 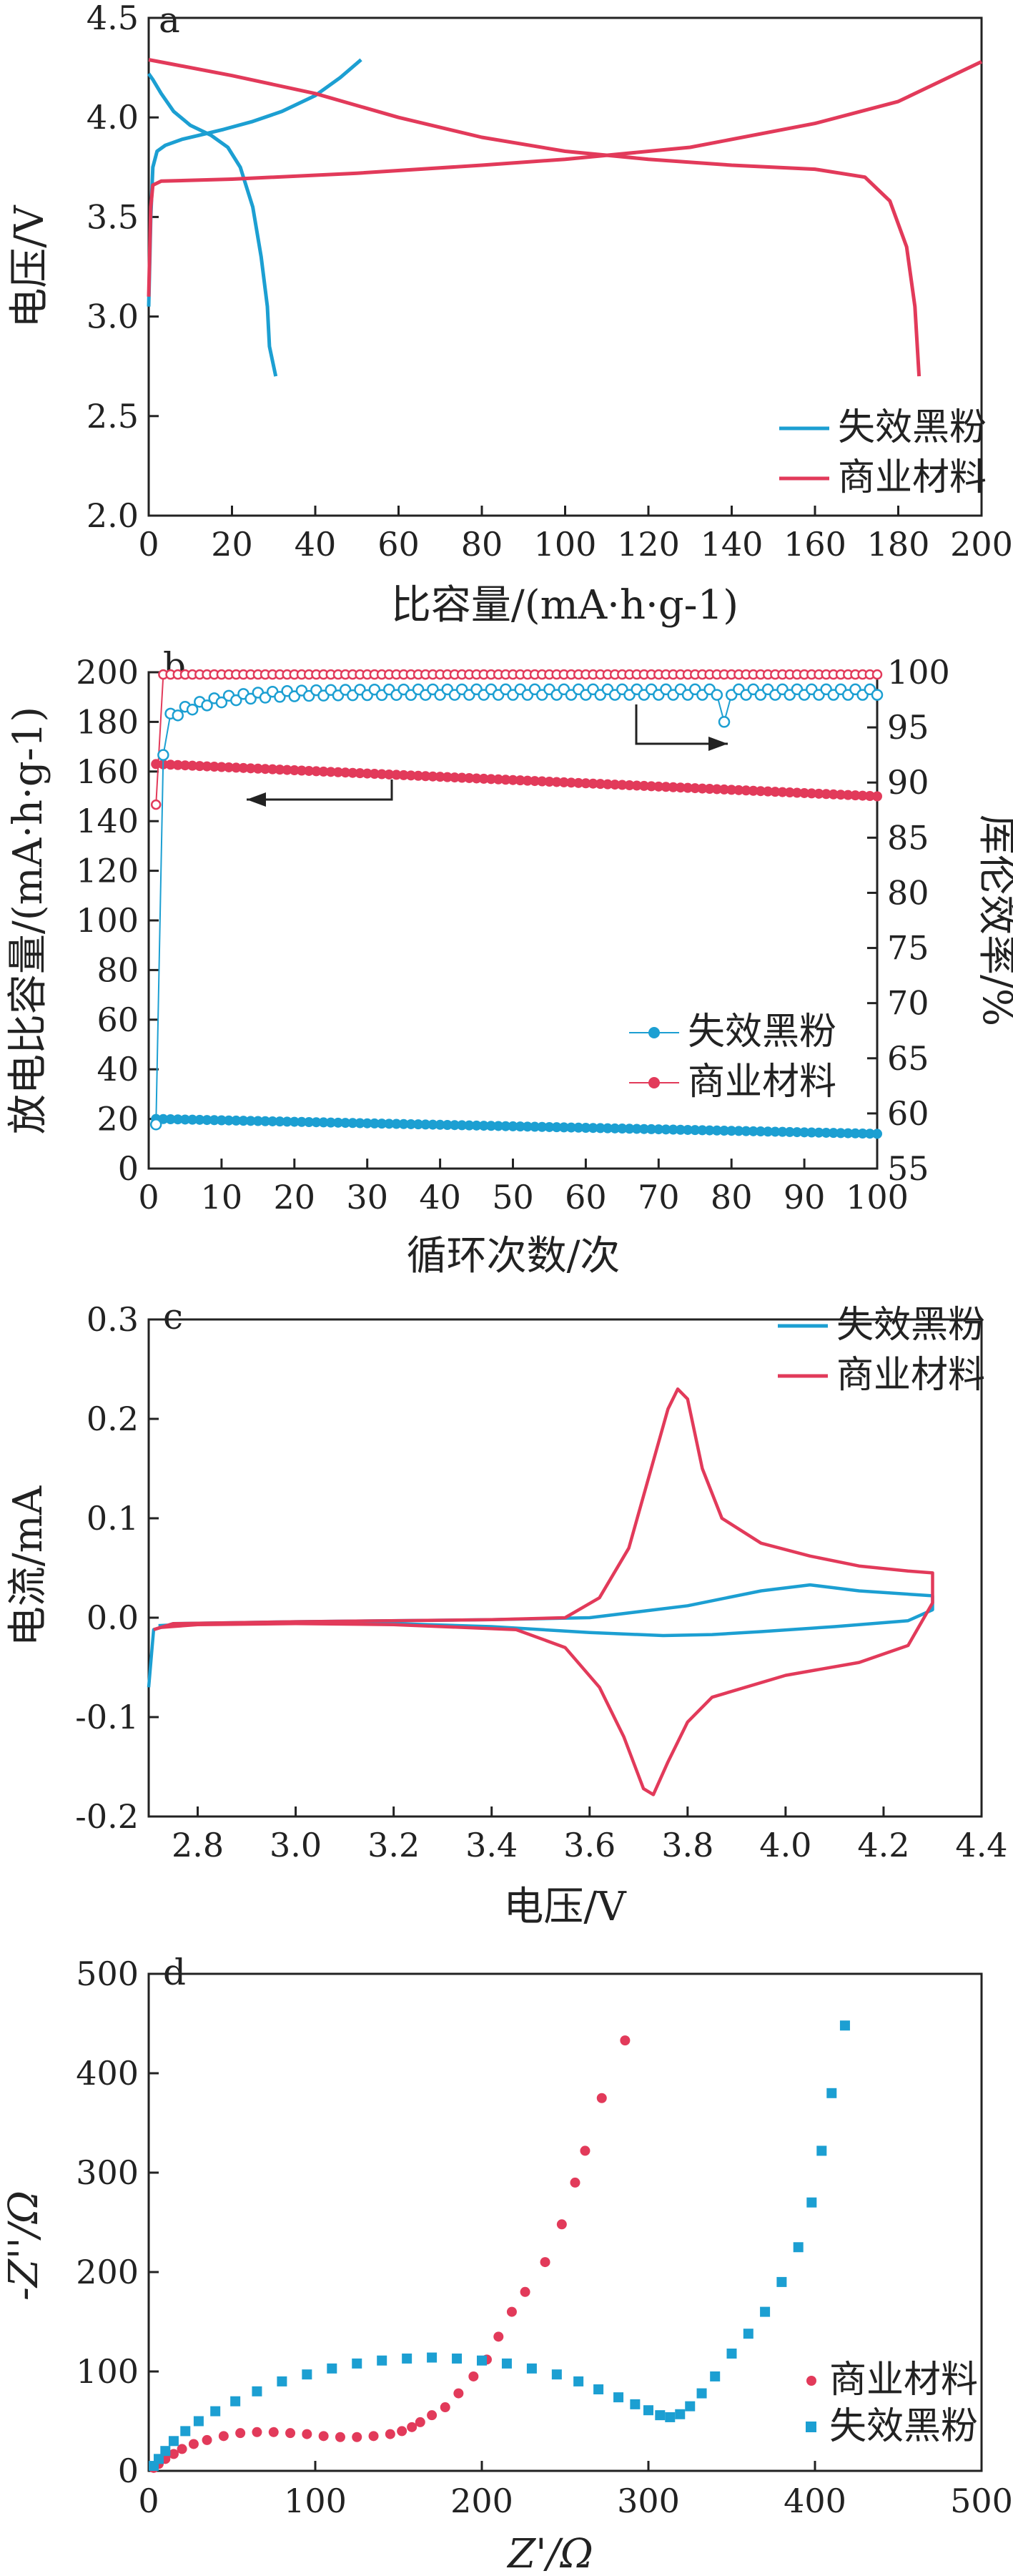 I want to click on y-tick-label-c: 0.3, so click(x=113, y=1319).